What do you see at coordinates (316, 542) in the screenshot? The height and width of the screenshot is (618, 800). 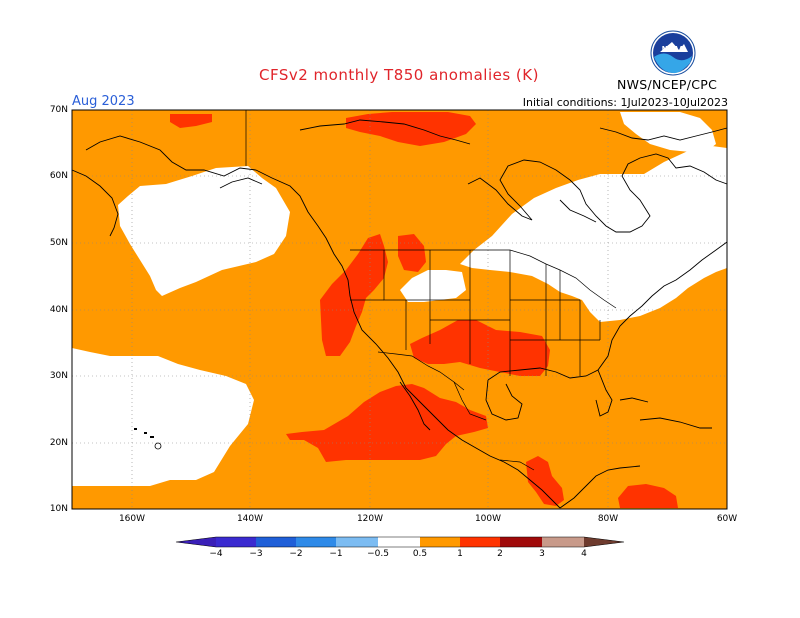 I see `colorbar-swatch-m2-m1` at bounding box center [316, 542].